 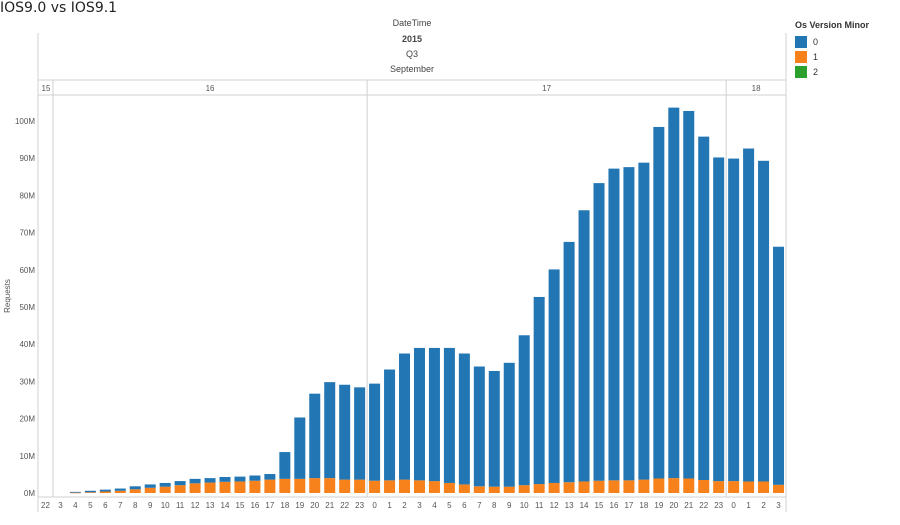 I want to click on legend-item-2: 2, so click(x=845, y=71).